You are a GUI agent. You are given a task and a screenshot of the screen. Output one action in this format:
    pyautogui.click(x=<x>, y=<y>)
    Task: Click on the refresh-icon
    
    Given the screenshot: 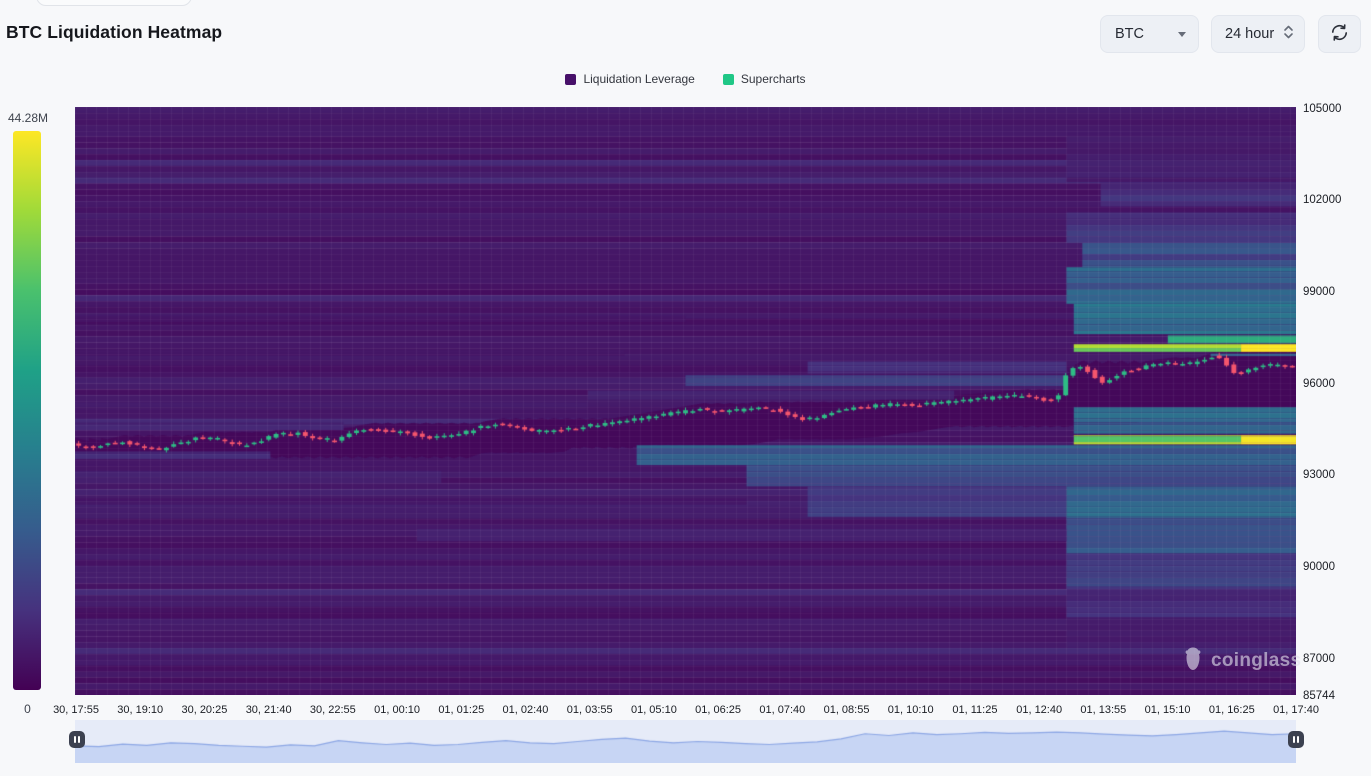 What is the action you would take?
    pyautogui.click(x=1339, y=34)
    